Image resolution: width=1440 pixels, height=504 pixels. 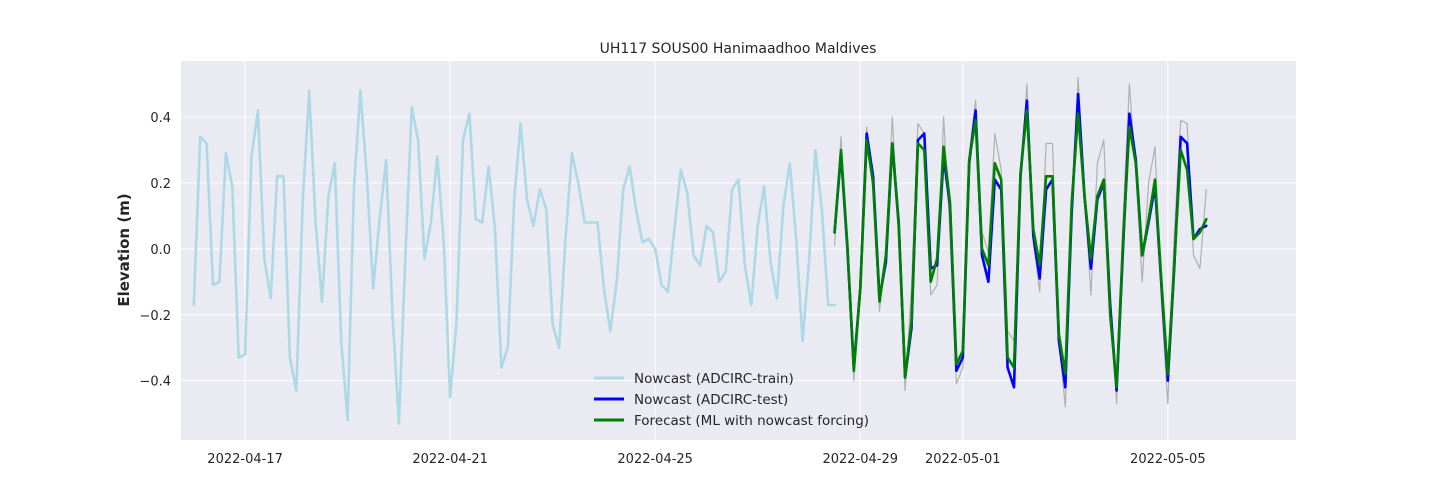 What do you see at coordinates (711, 400) in the screenshot?
I see `legend-label: Nowcast (ADCIRC-test)` at bounding box center [711, 400].